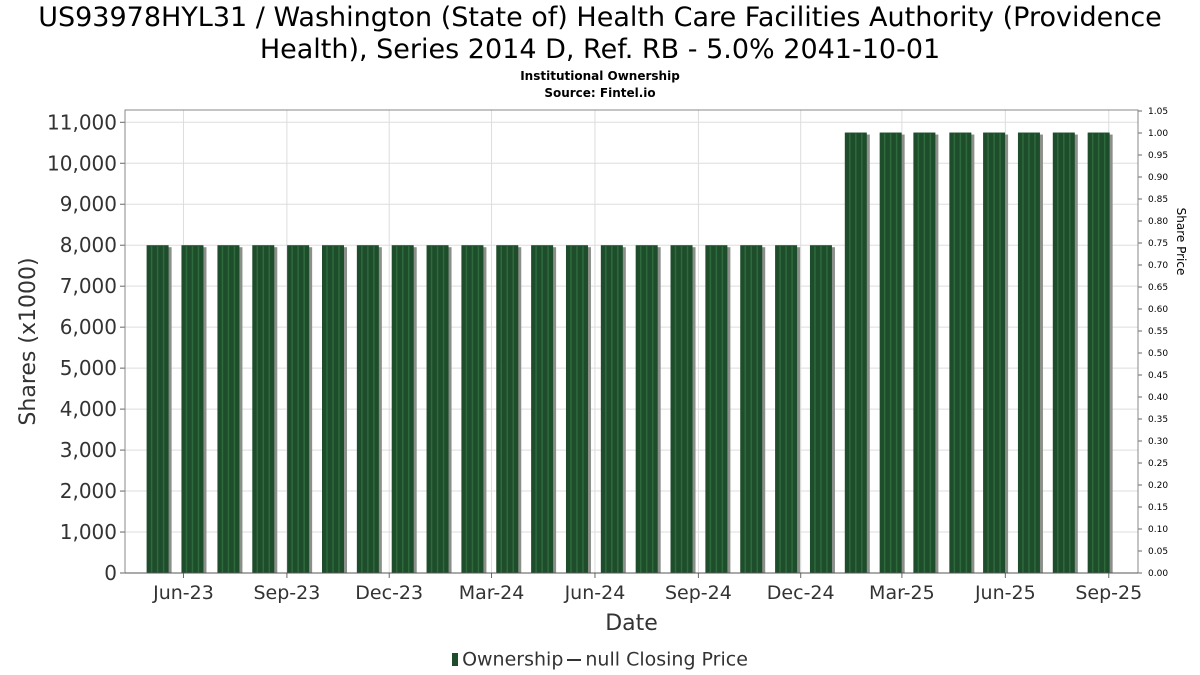  What do you see at coordinates (1158, 266) in the screenshot?
I see `y2-tick-label: 0.70` at bounding box center [1158, 266].